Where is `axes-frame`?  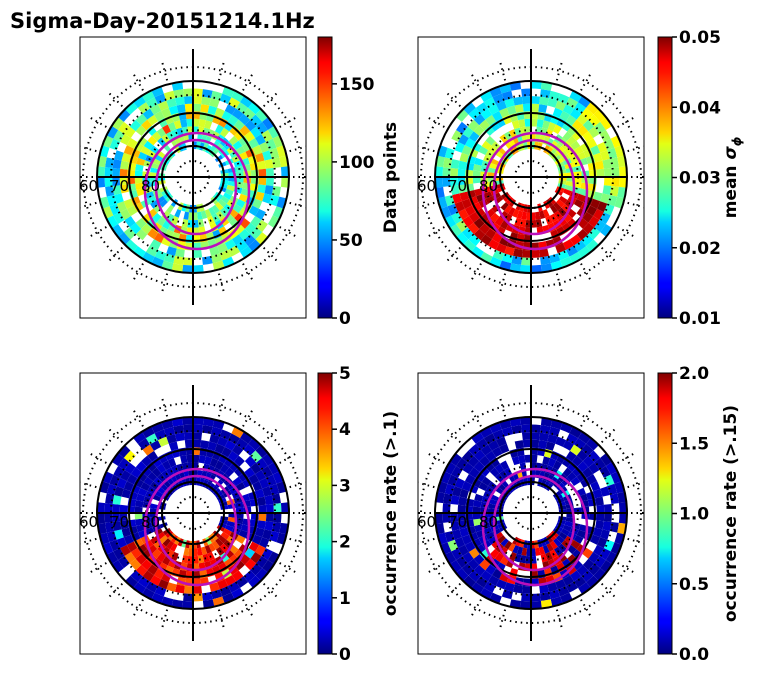
axes-frame is located at coordinates (193, 513).